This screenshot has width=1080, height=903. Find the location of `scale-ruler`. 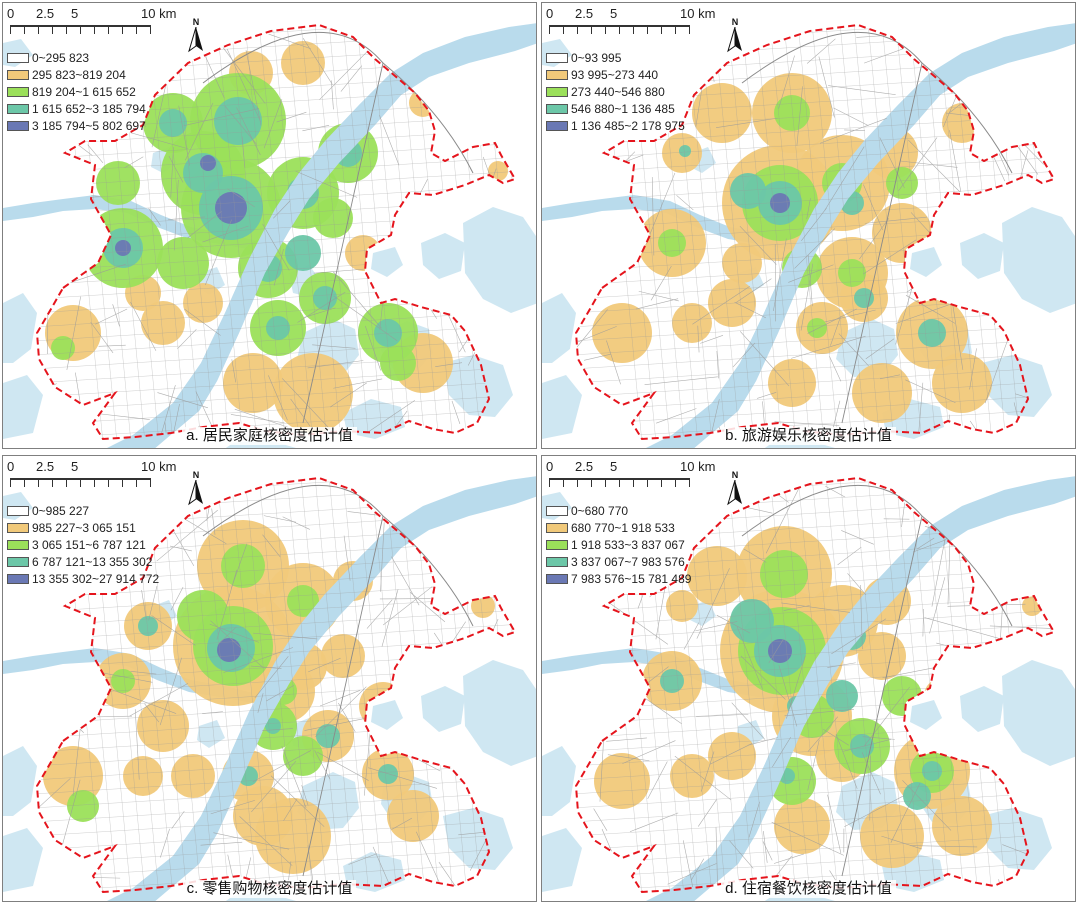

scale-ruler is located at coordinates (619, 484).